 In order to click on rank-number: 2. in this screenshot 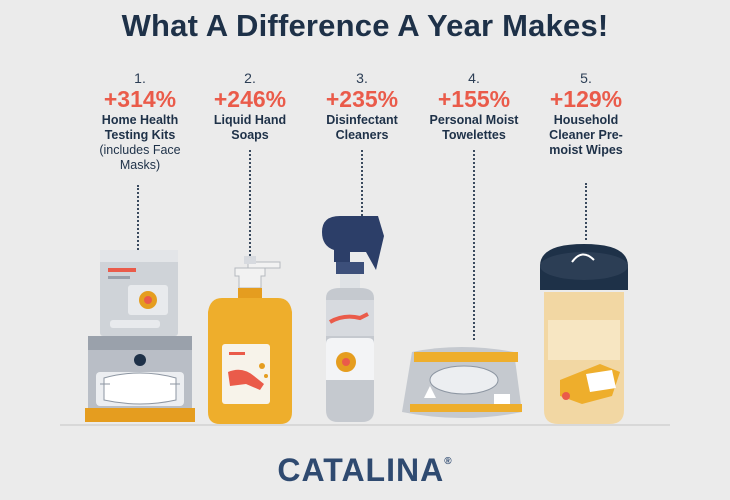, I will do `click(250, 78)`.